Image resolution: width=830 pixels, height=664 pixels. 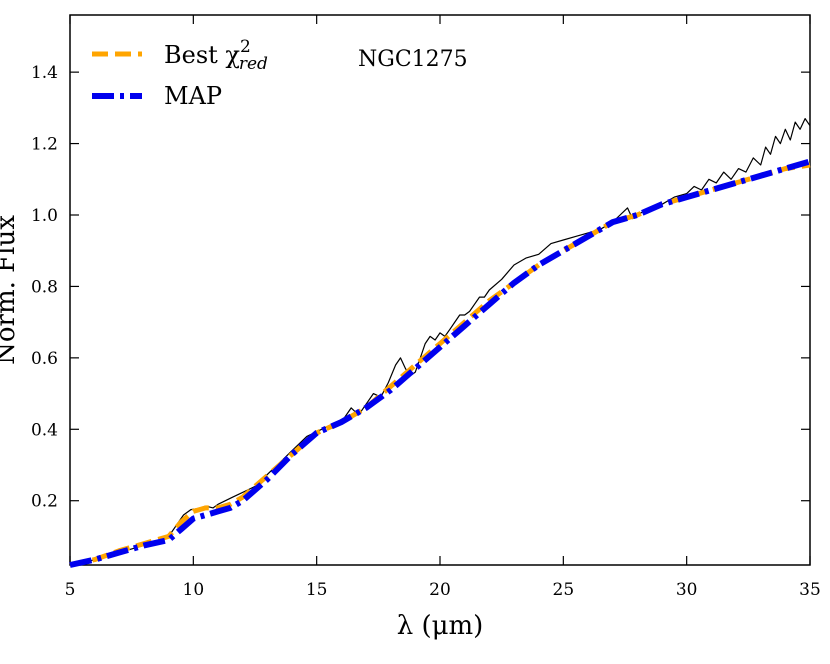 What do you see at coordinates (245, 47) in the screenshot?
I see `legend-label-best-sup: 2` at bounding box center [245, 47].